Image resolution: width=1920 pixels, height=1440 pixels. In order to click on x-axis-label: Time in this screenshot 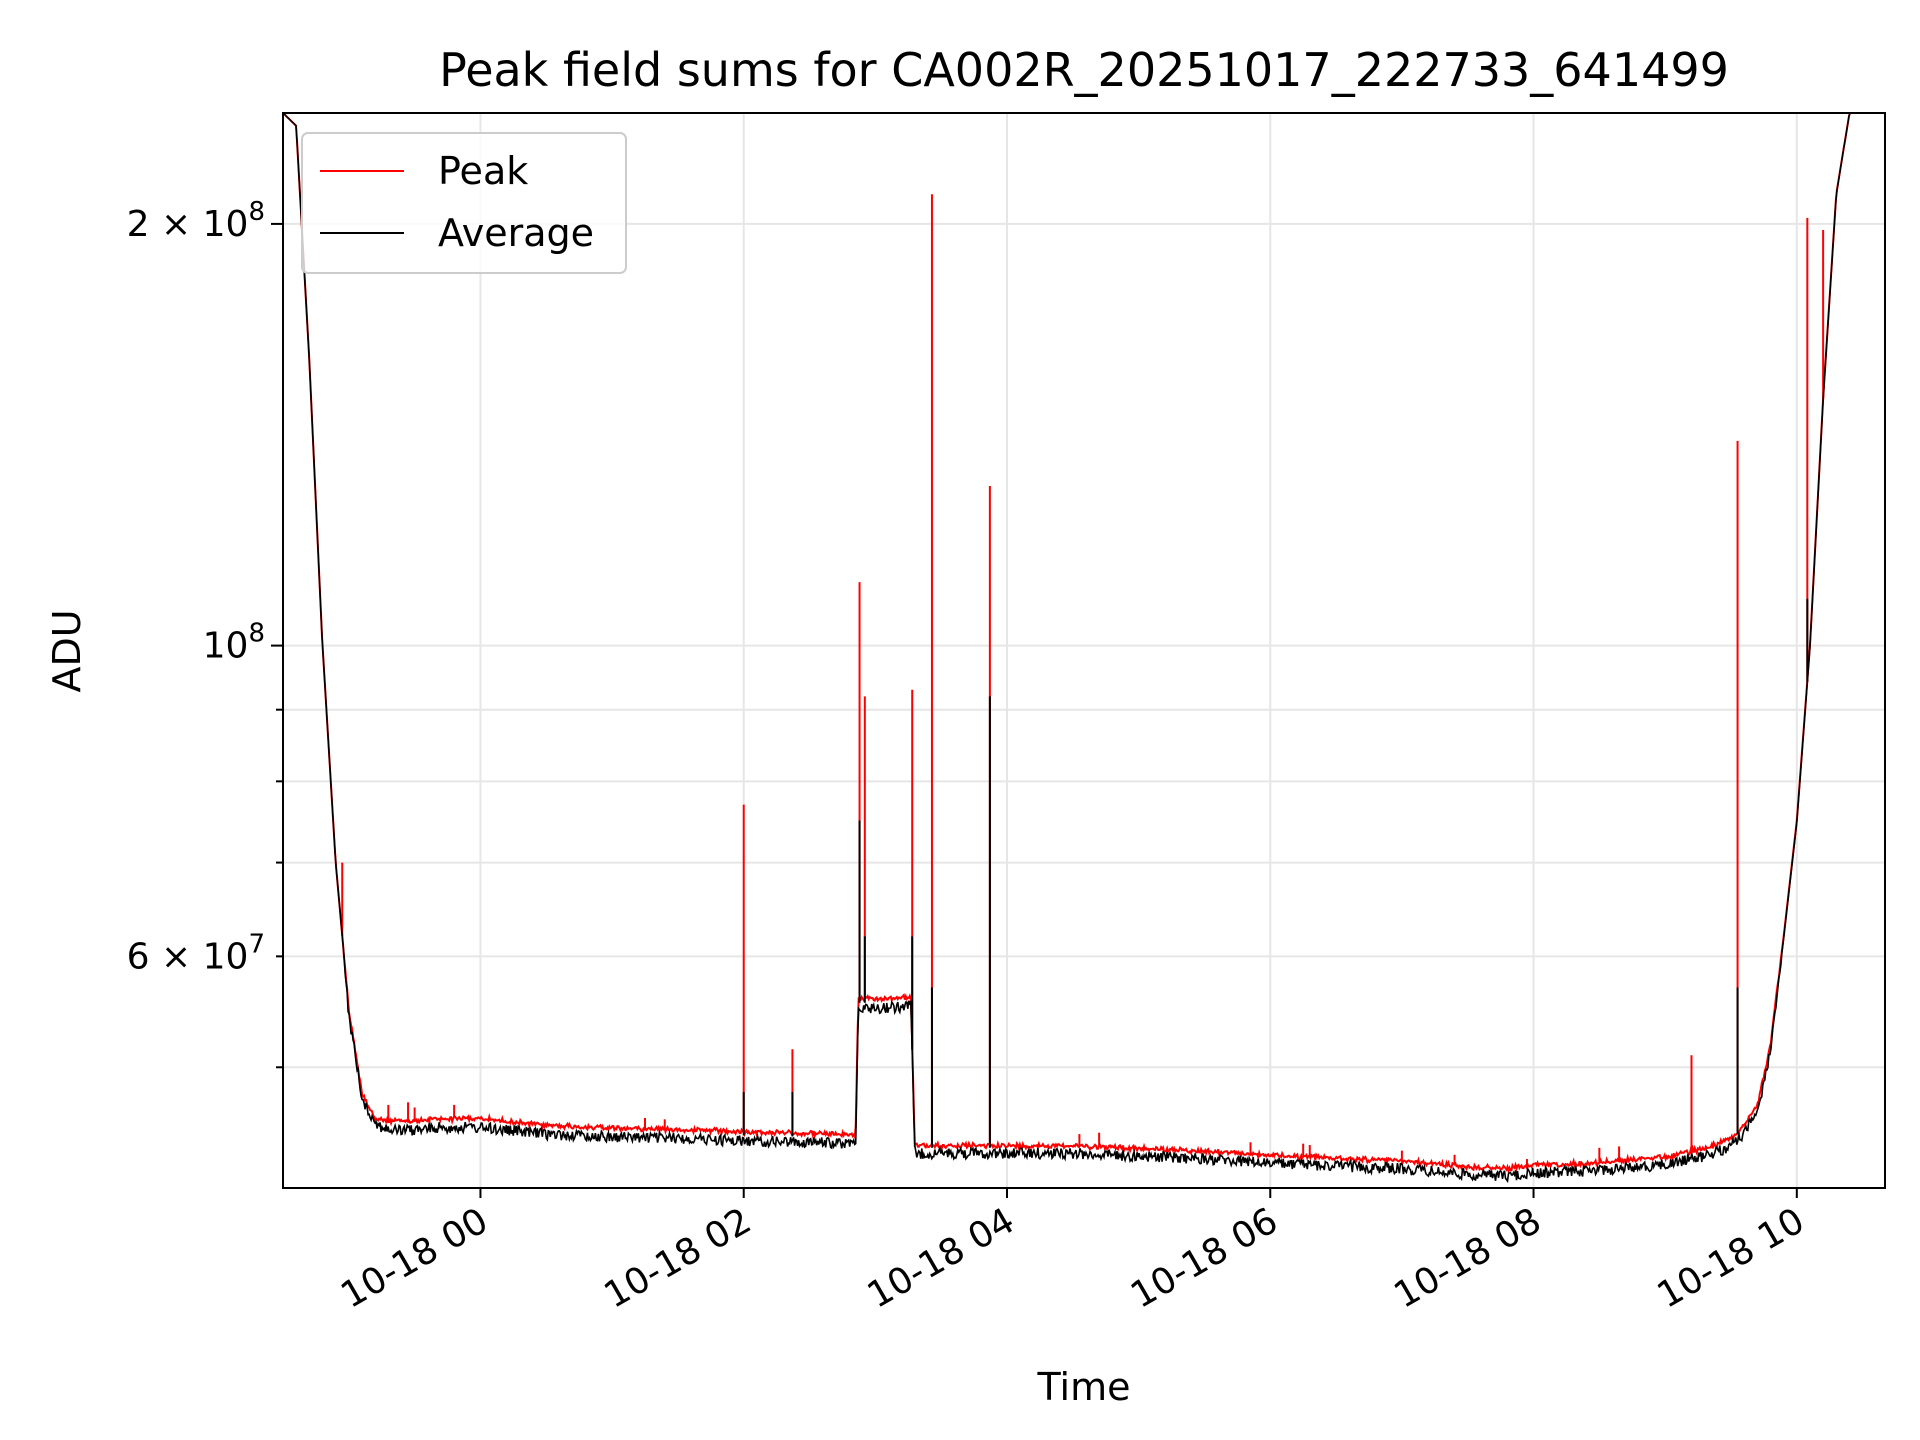, I will do `click(1084, 1387)`.